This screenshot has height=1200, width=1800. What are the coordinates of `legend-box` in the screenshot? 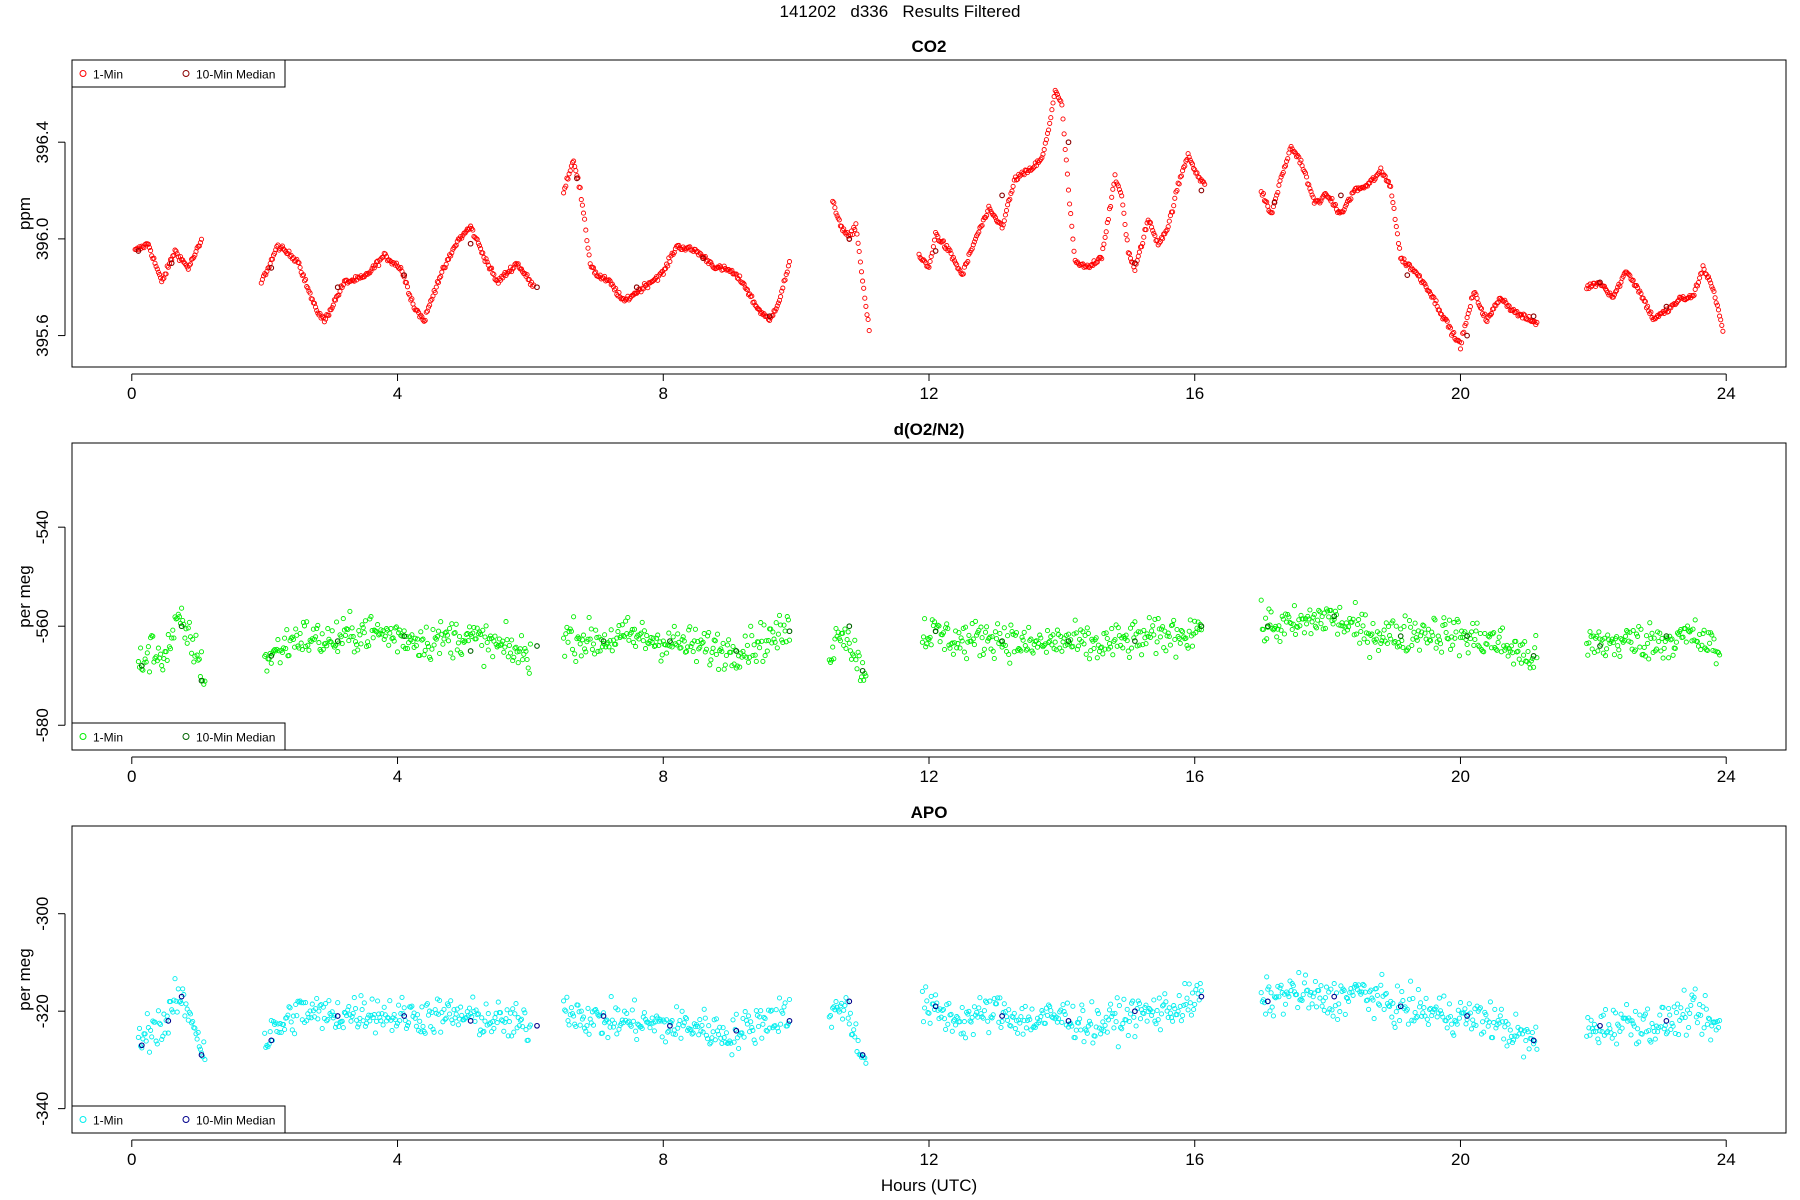 It's located at (178, 73).